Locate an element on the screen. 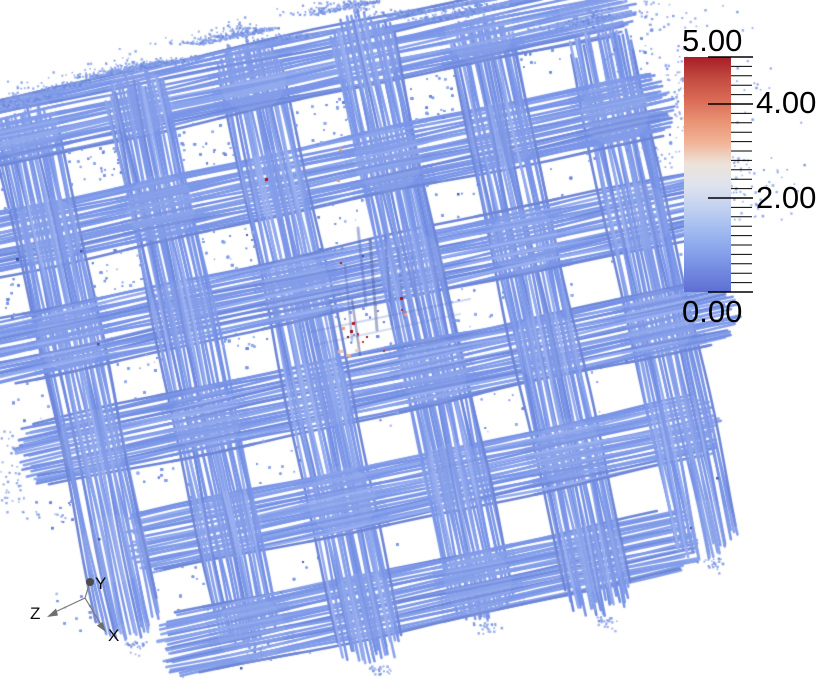 The width and height of the screenshot is (830, 689). orientation-axes-widget: Z X Y is located at coordinates (74, 609).